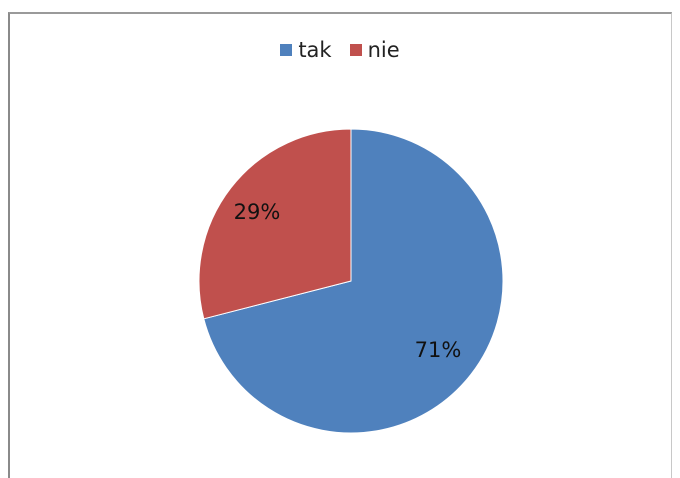 The width and height of the screenshot is (680, 478). I want to click on data-label-nie: 29%, so click(257, 212).